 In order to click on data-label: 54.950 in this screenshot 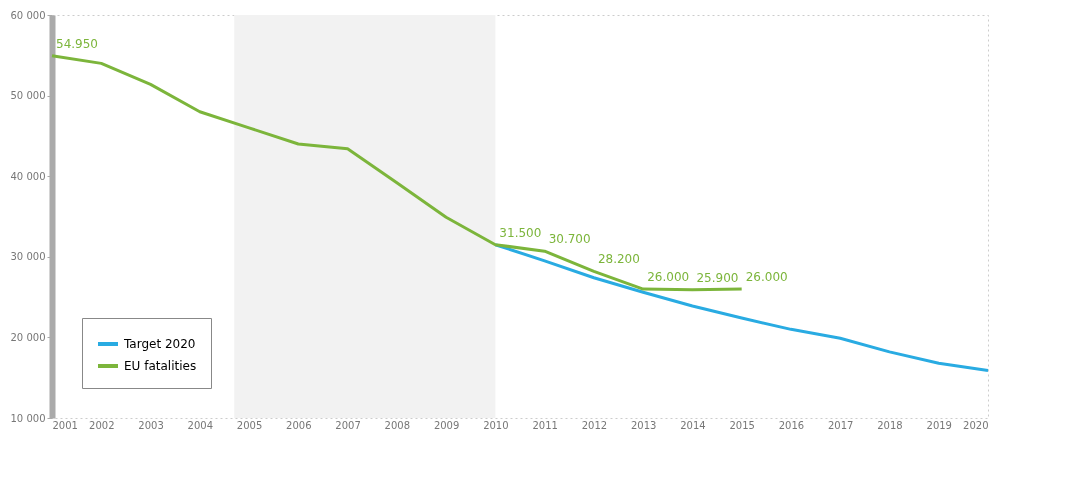, I will do `click(77, 43)`.